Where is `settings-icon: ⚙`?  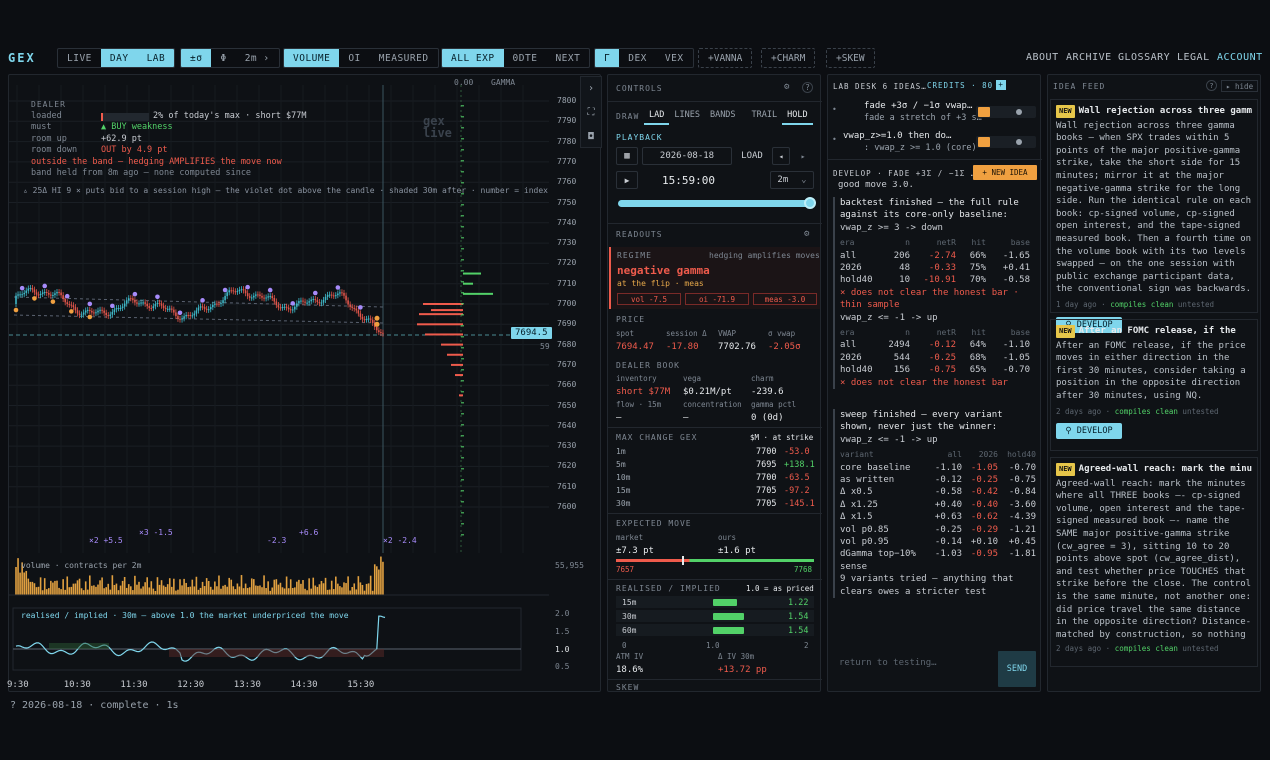
settings-icon: ⚙ is located at coordinates (787, 87).